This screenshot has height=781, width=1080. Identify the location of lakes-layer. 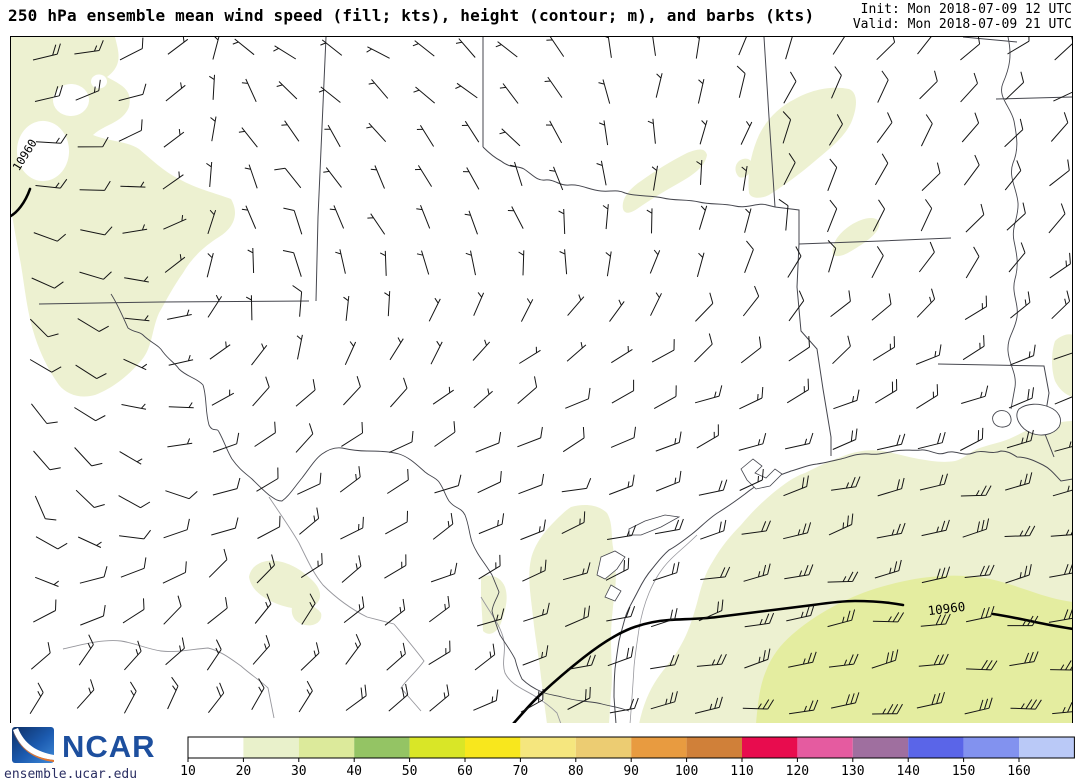
(1026, 419).